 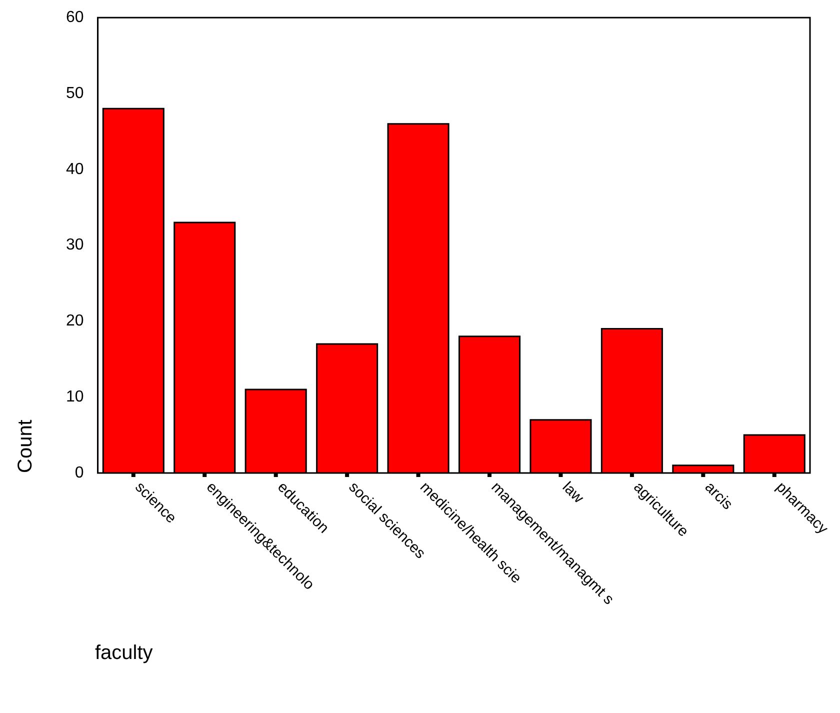 What do you see at coordinates (79, 473) in the screenshot?
I see `y-tick-label: 0` at bounding box center [79, 473].